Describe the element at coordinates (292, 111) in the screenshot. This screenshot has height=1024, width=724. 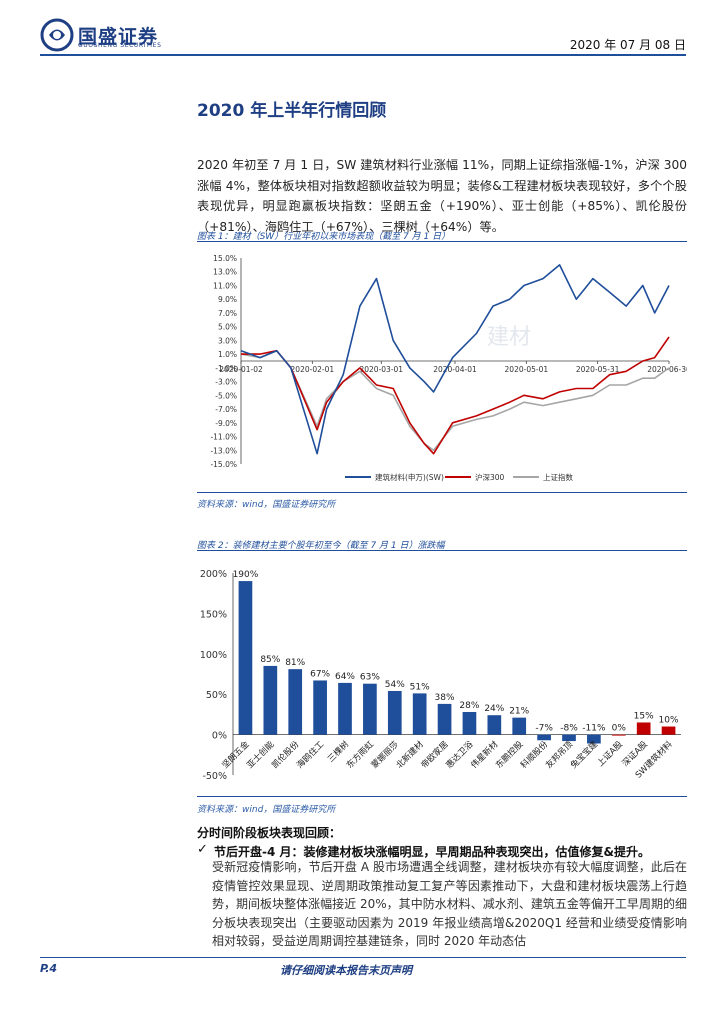
I see `section-title: 2020 年上半年行情回顾` at that location.